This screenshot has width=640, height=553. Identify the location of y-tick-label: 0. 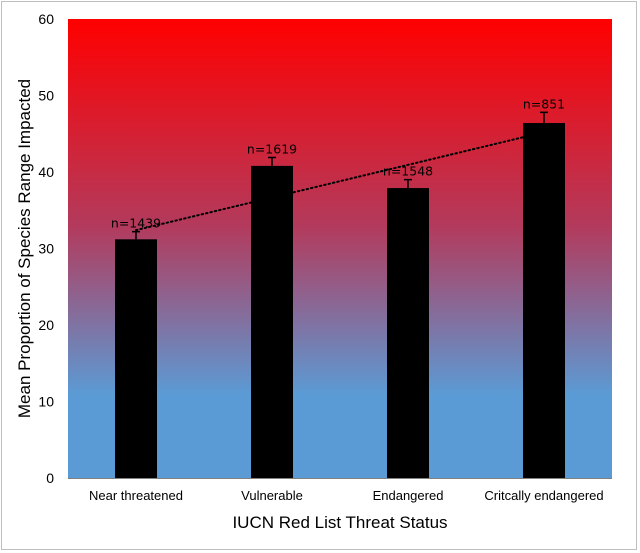
(50, 478).